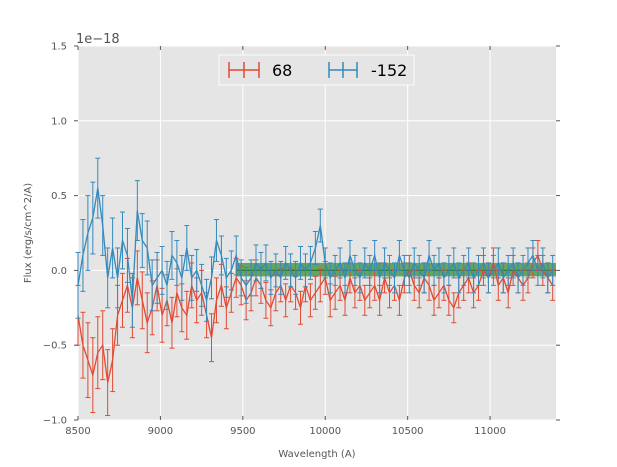  What do you see at coordinates (490, 431) in the screenshot?
I see `x-tick-label-5: 11000` at bounding box center [490, 431].